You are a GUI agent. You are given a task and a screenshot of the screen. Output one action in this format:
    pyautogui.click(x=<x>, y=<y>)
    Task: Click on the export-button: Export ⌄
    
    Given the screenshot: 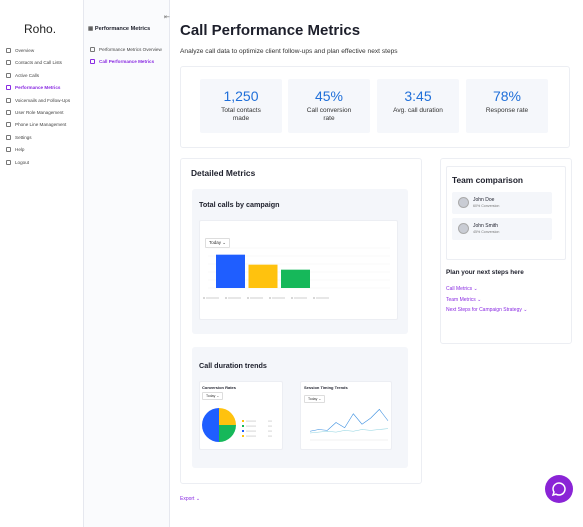 What is the action you would take?
    pyautogui.click(x=190, y=499)
    